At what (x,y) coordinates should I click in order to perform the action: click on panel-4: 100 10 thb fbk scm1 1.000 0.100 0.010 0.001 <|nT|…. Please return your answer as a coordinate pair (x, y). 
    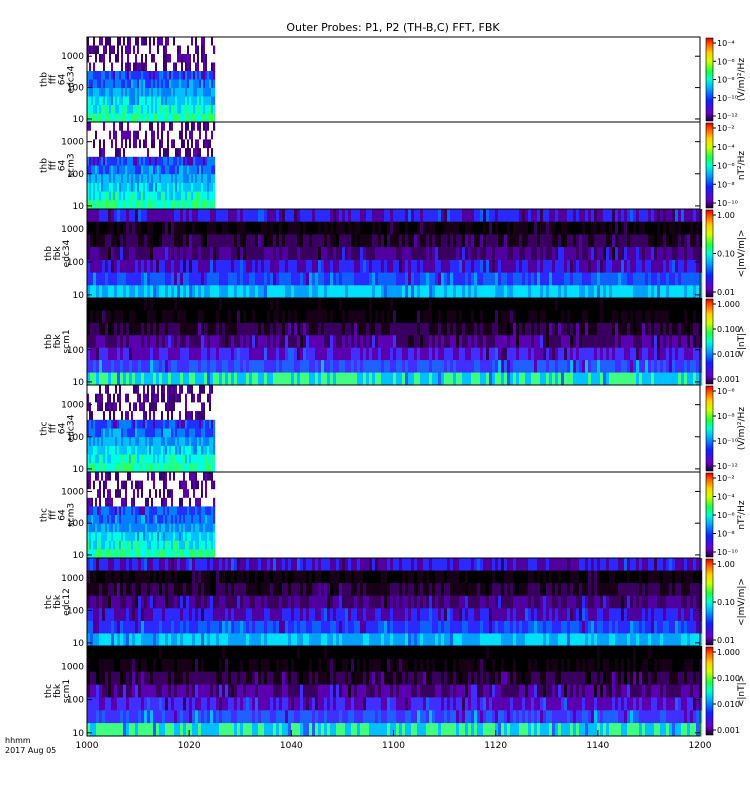
    Looking at the image, I should click on (395, 342).